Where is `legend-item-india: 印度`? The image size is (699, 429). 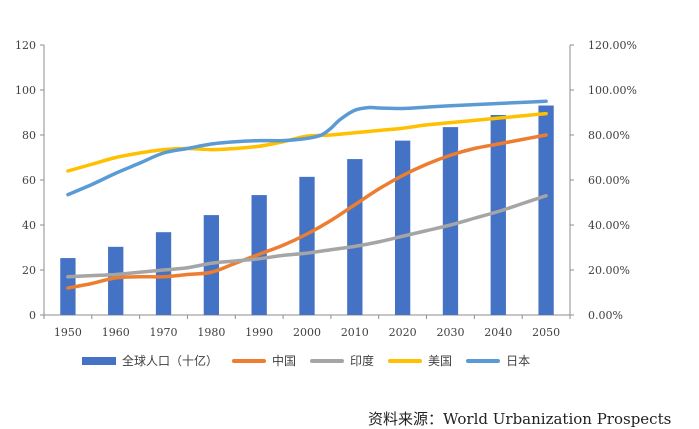
legend-item-india: 印度 is located at coordinates (342, 360).